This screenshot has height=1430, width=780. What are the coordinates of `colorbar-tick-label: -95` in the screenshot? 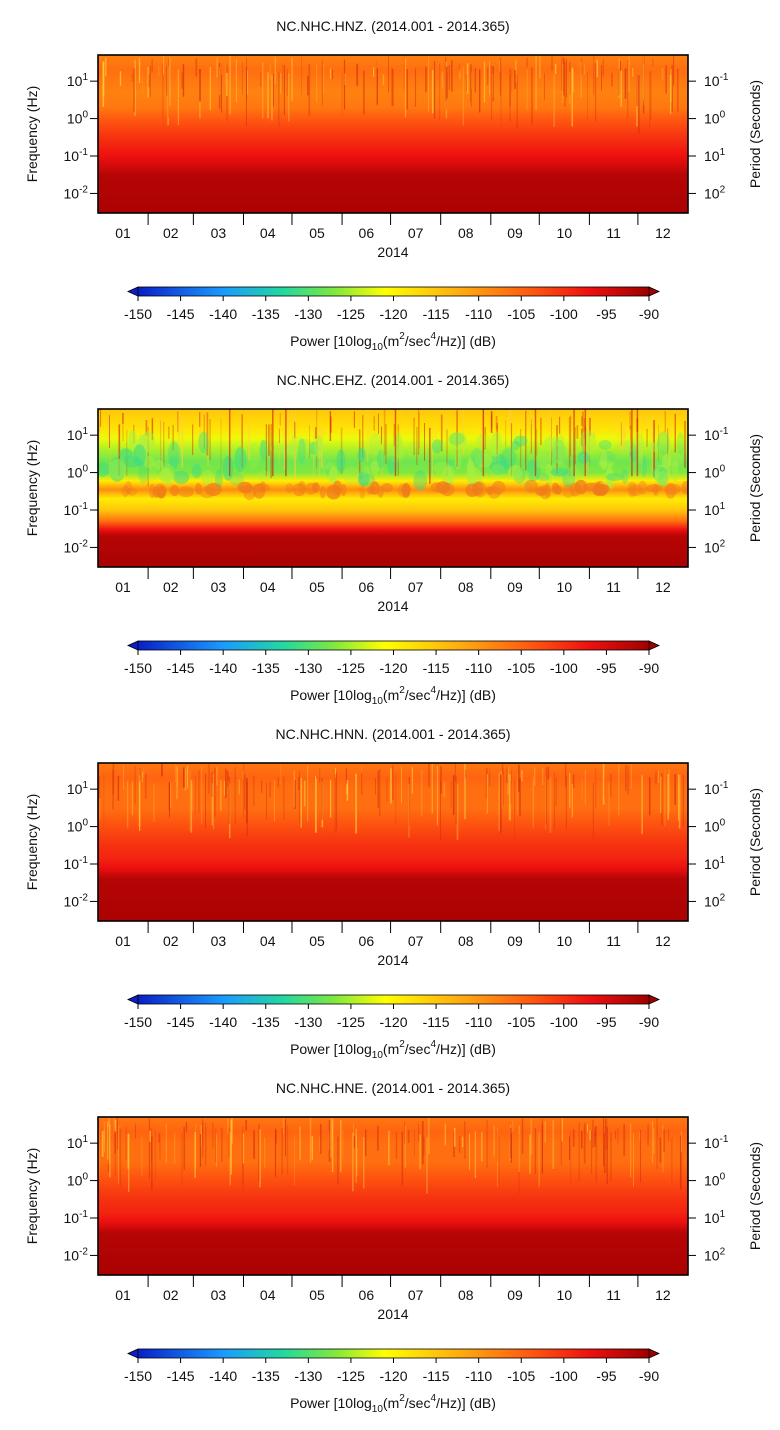 It's located at (606, 314).